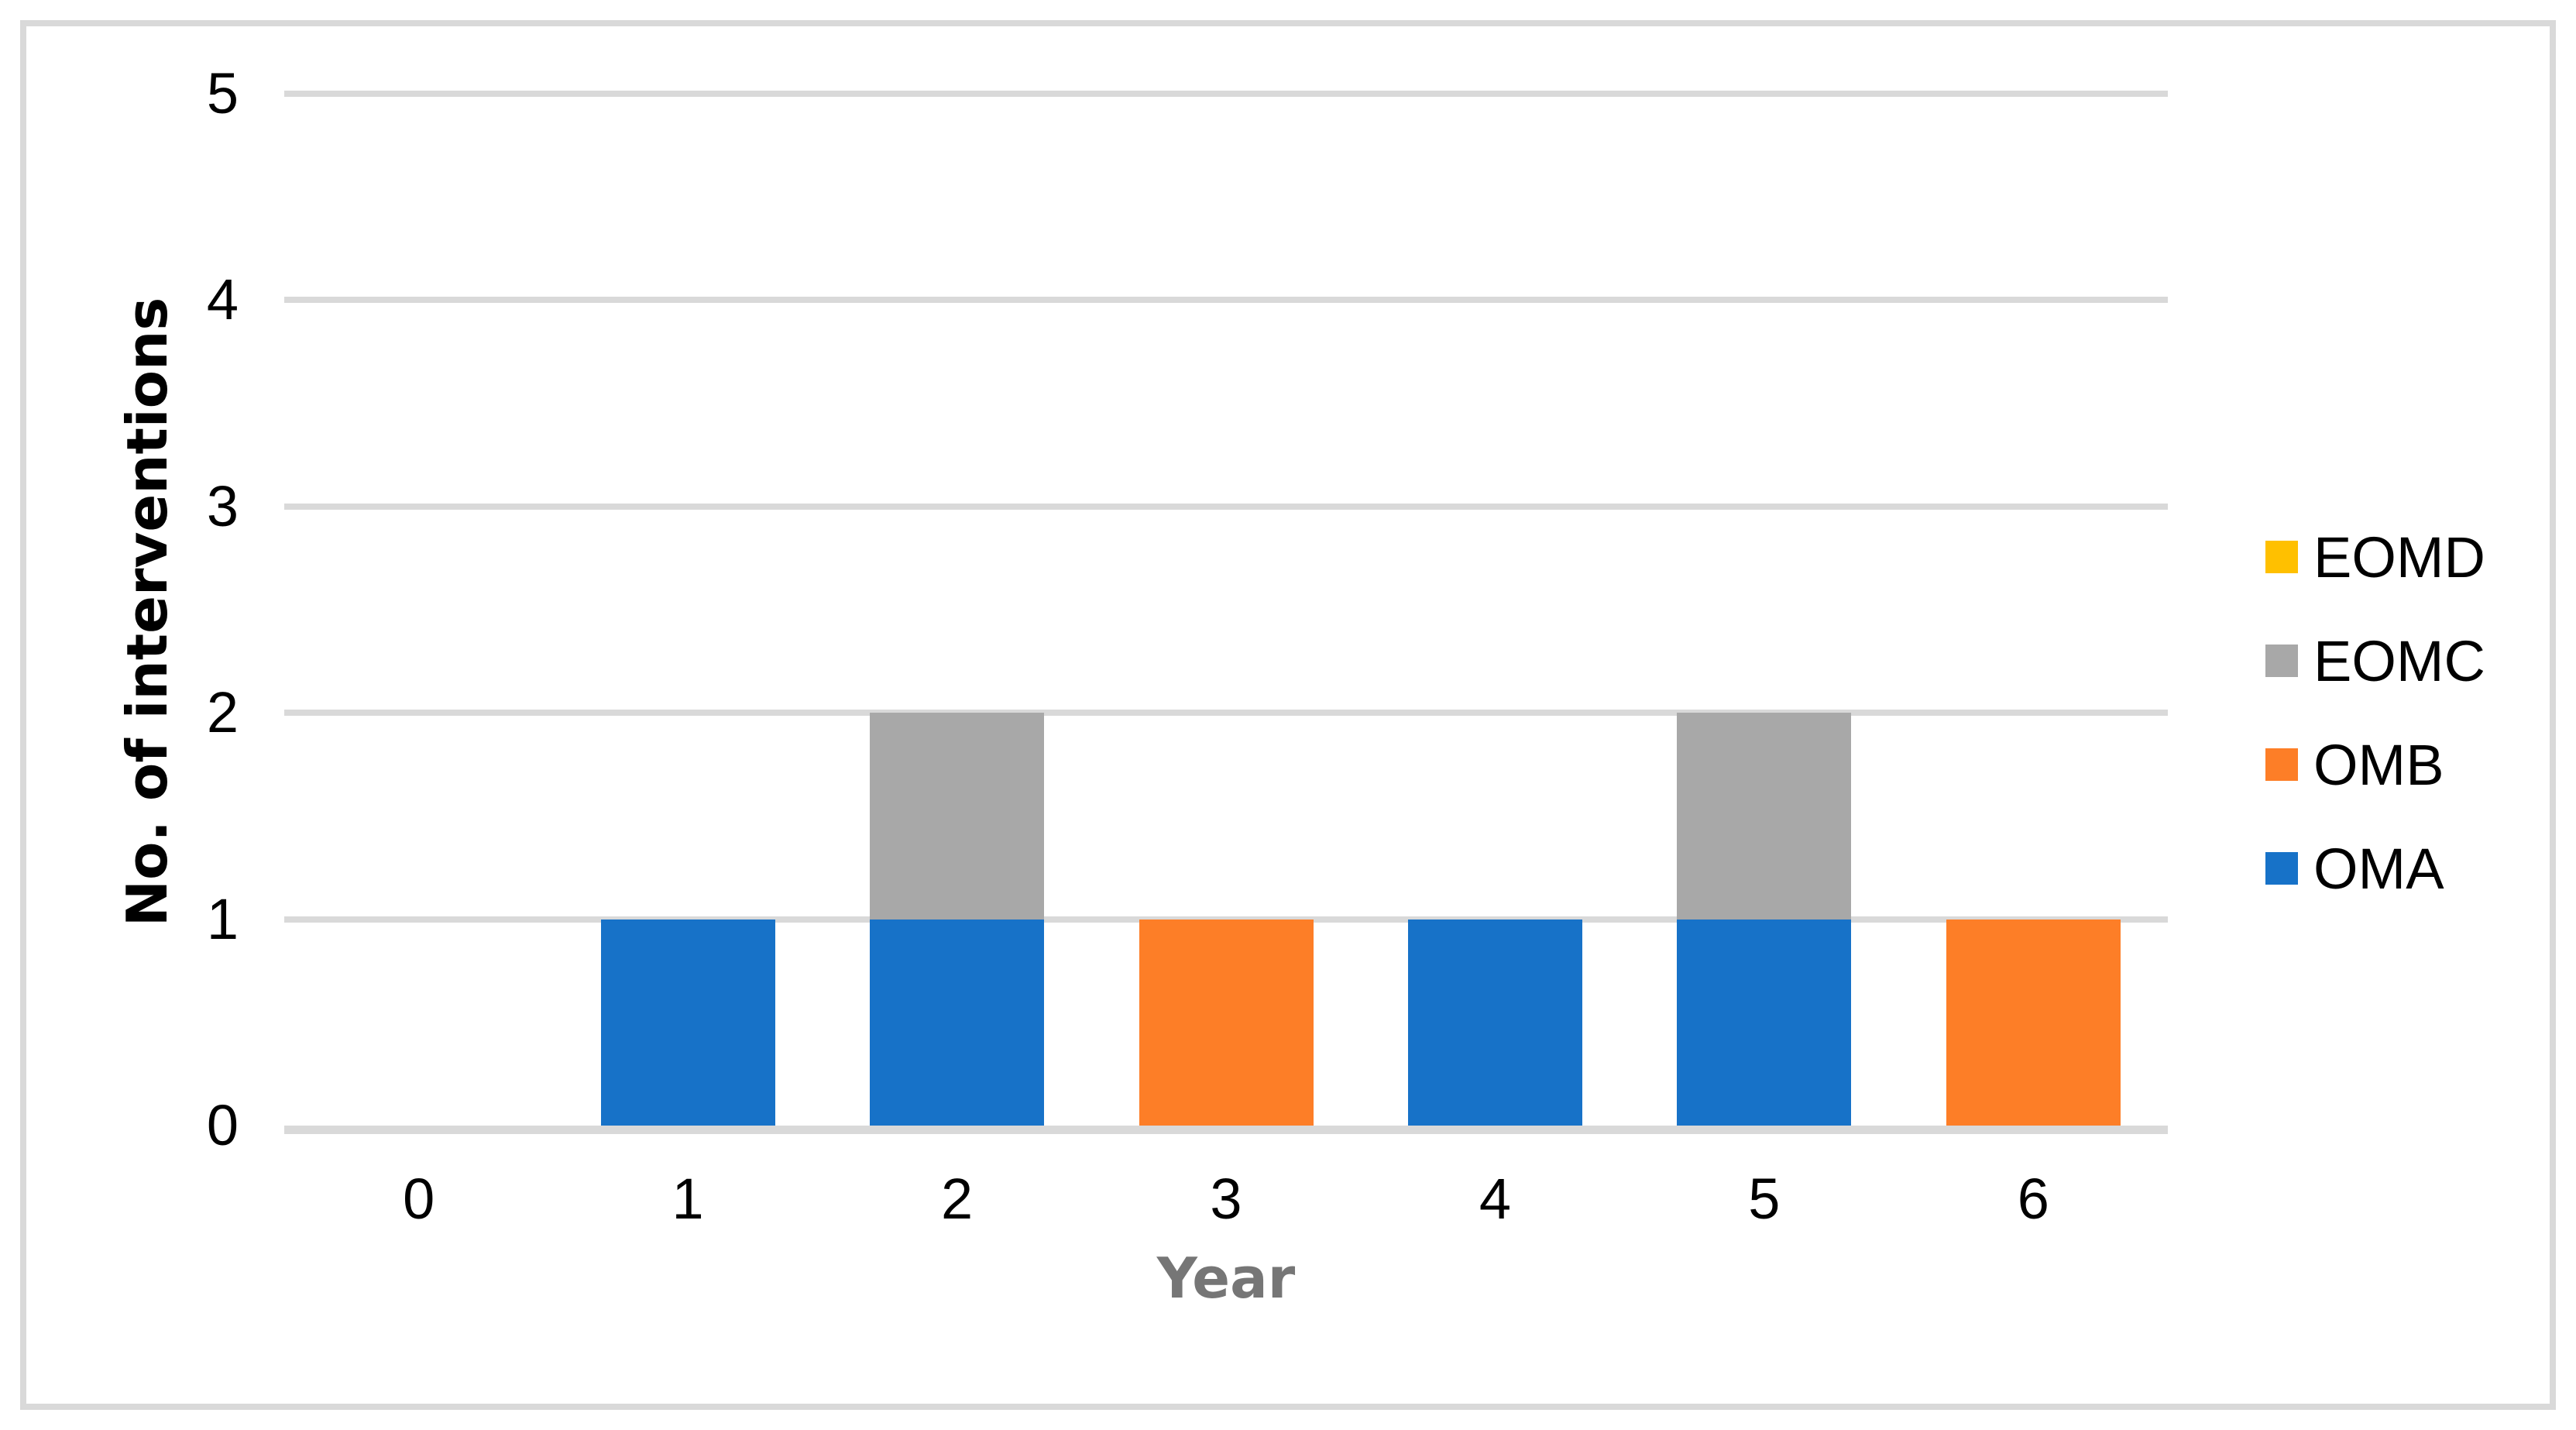 Image resolution: width=2576 pixels, height=1430 pixels. Describe the element at coordinates (2281, 661) in the screenshot. I see `legend-swatch-eomc` at that location.